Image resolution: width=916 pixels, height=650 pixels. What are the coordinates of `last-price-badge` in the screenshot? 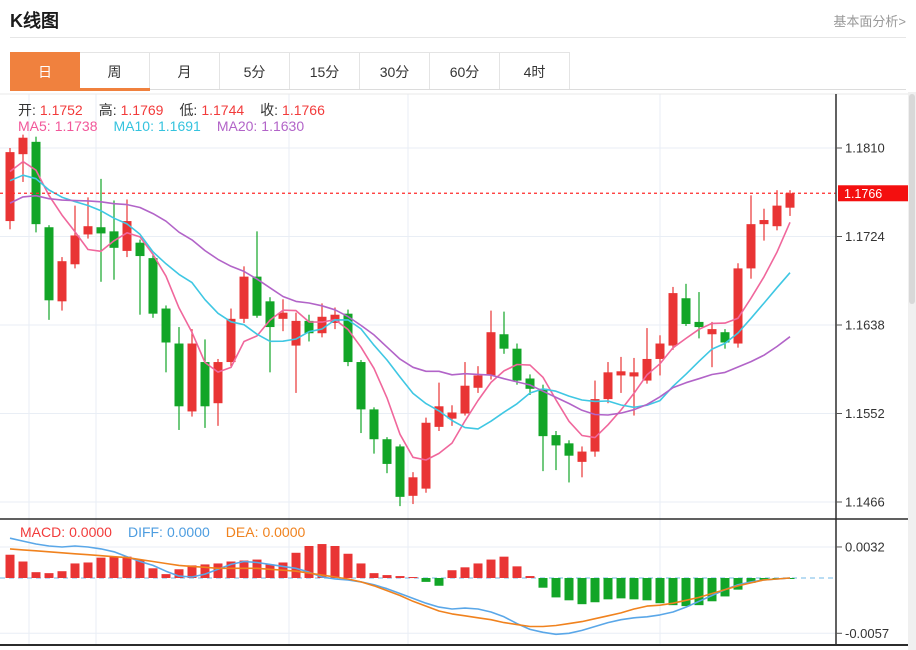 It's located at (873, 193).